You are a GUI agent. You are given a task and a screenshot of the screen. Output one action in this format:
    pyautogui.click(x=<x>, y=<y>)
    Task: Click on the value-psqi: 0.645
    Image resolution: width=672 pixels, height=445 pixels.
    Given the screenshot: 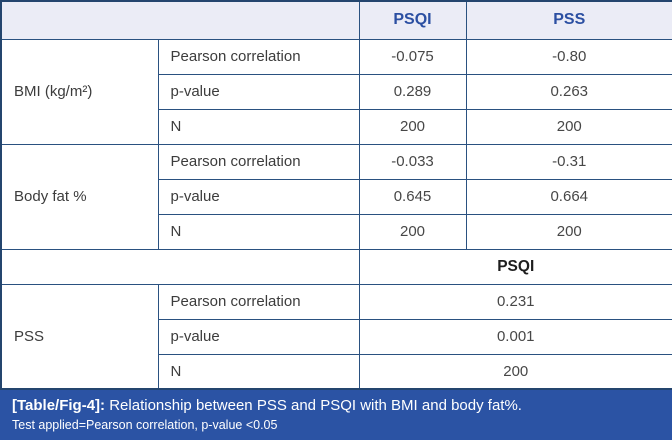 What is the action you would take?
    pyautogui.click(x=412, y=196)
    